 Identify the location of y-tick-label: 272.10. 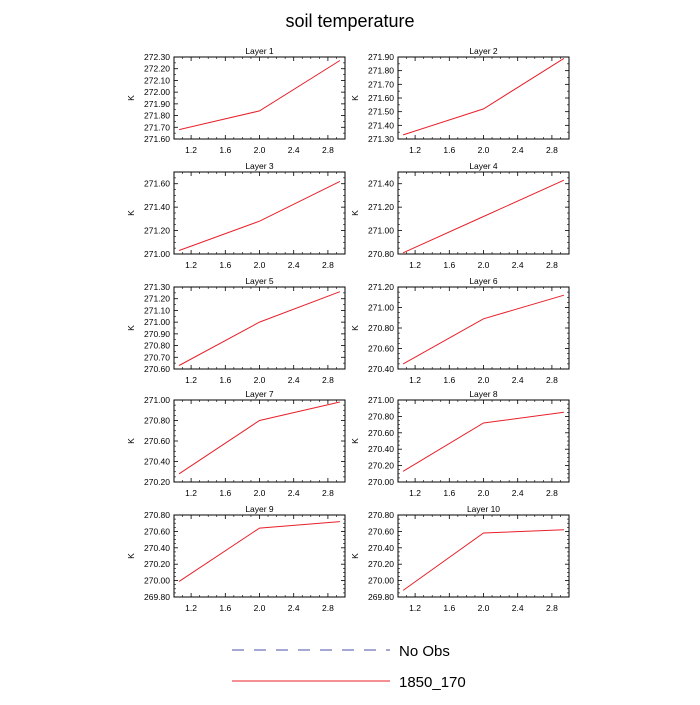
(157, 80).